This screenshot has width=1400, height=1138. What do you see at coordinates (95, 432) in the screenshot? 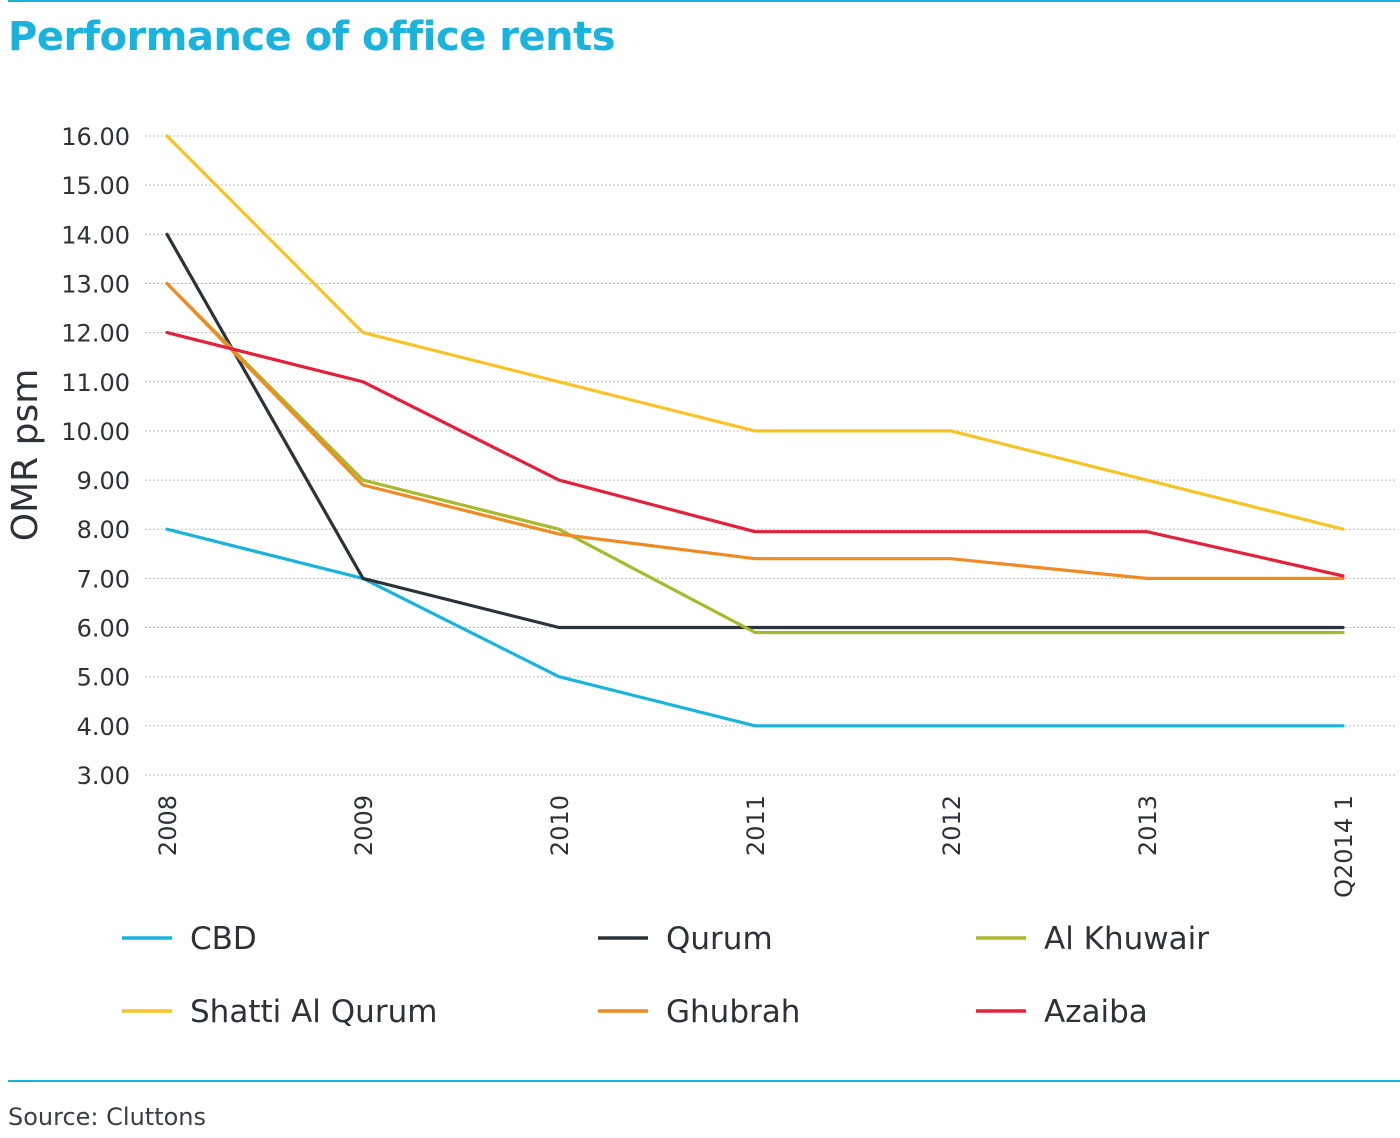
I see `y-tick-label: 10.00` at bounding box center [95, 432].